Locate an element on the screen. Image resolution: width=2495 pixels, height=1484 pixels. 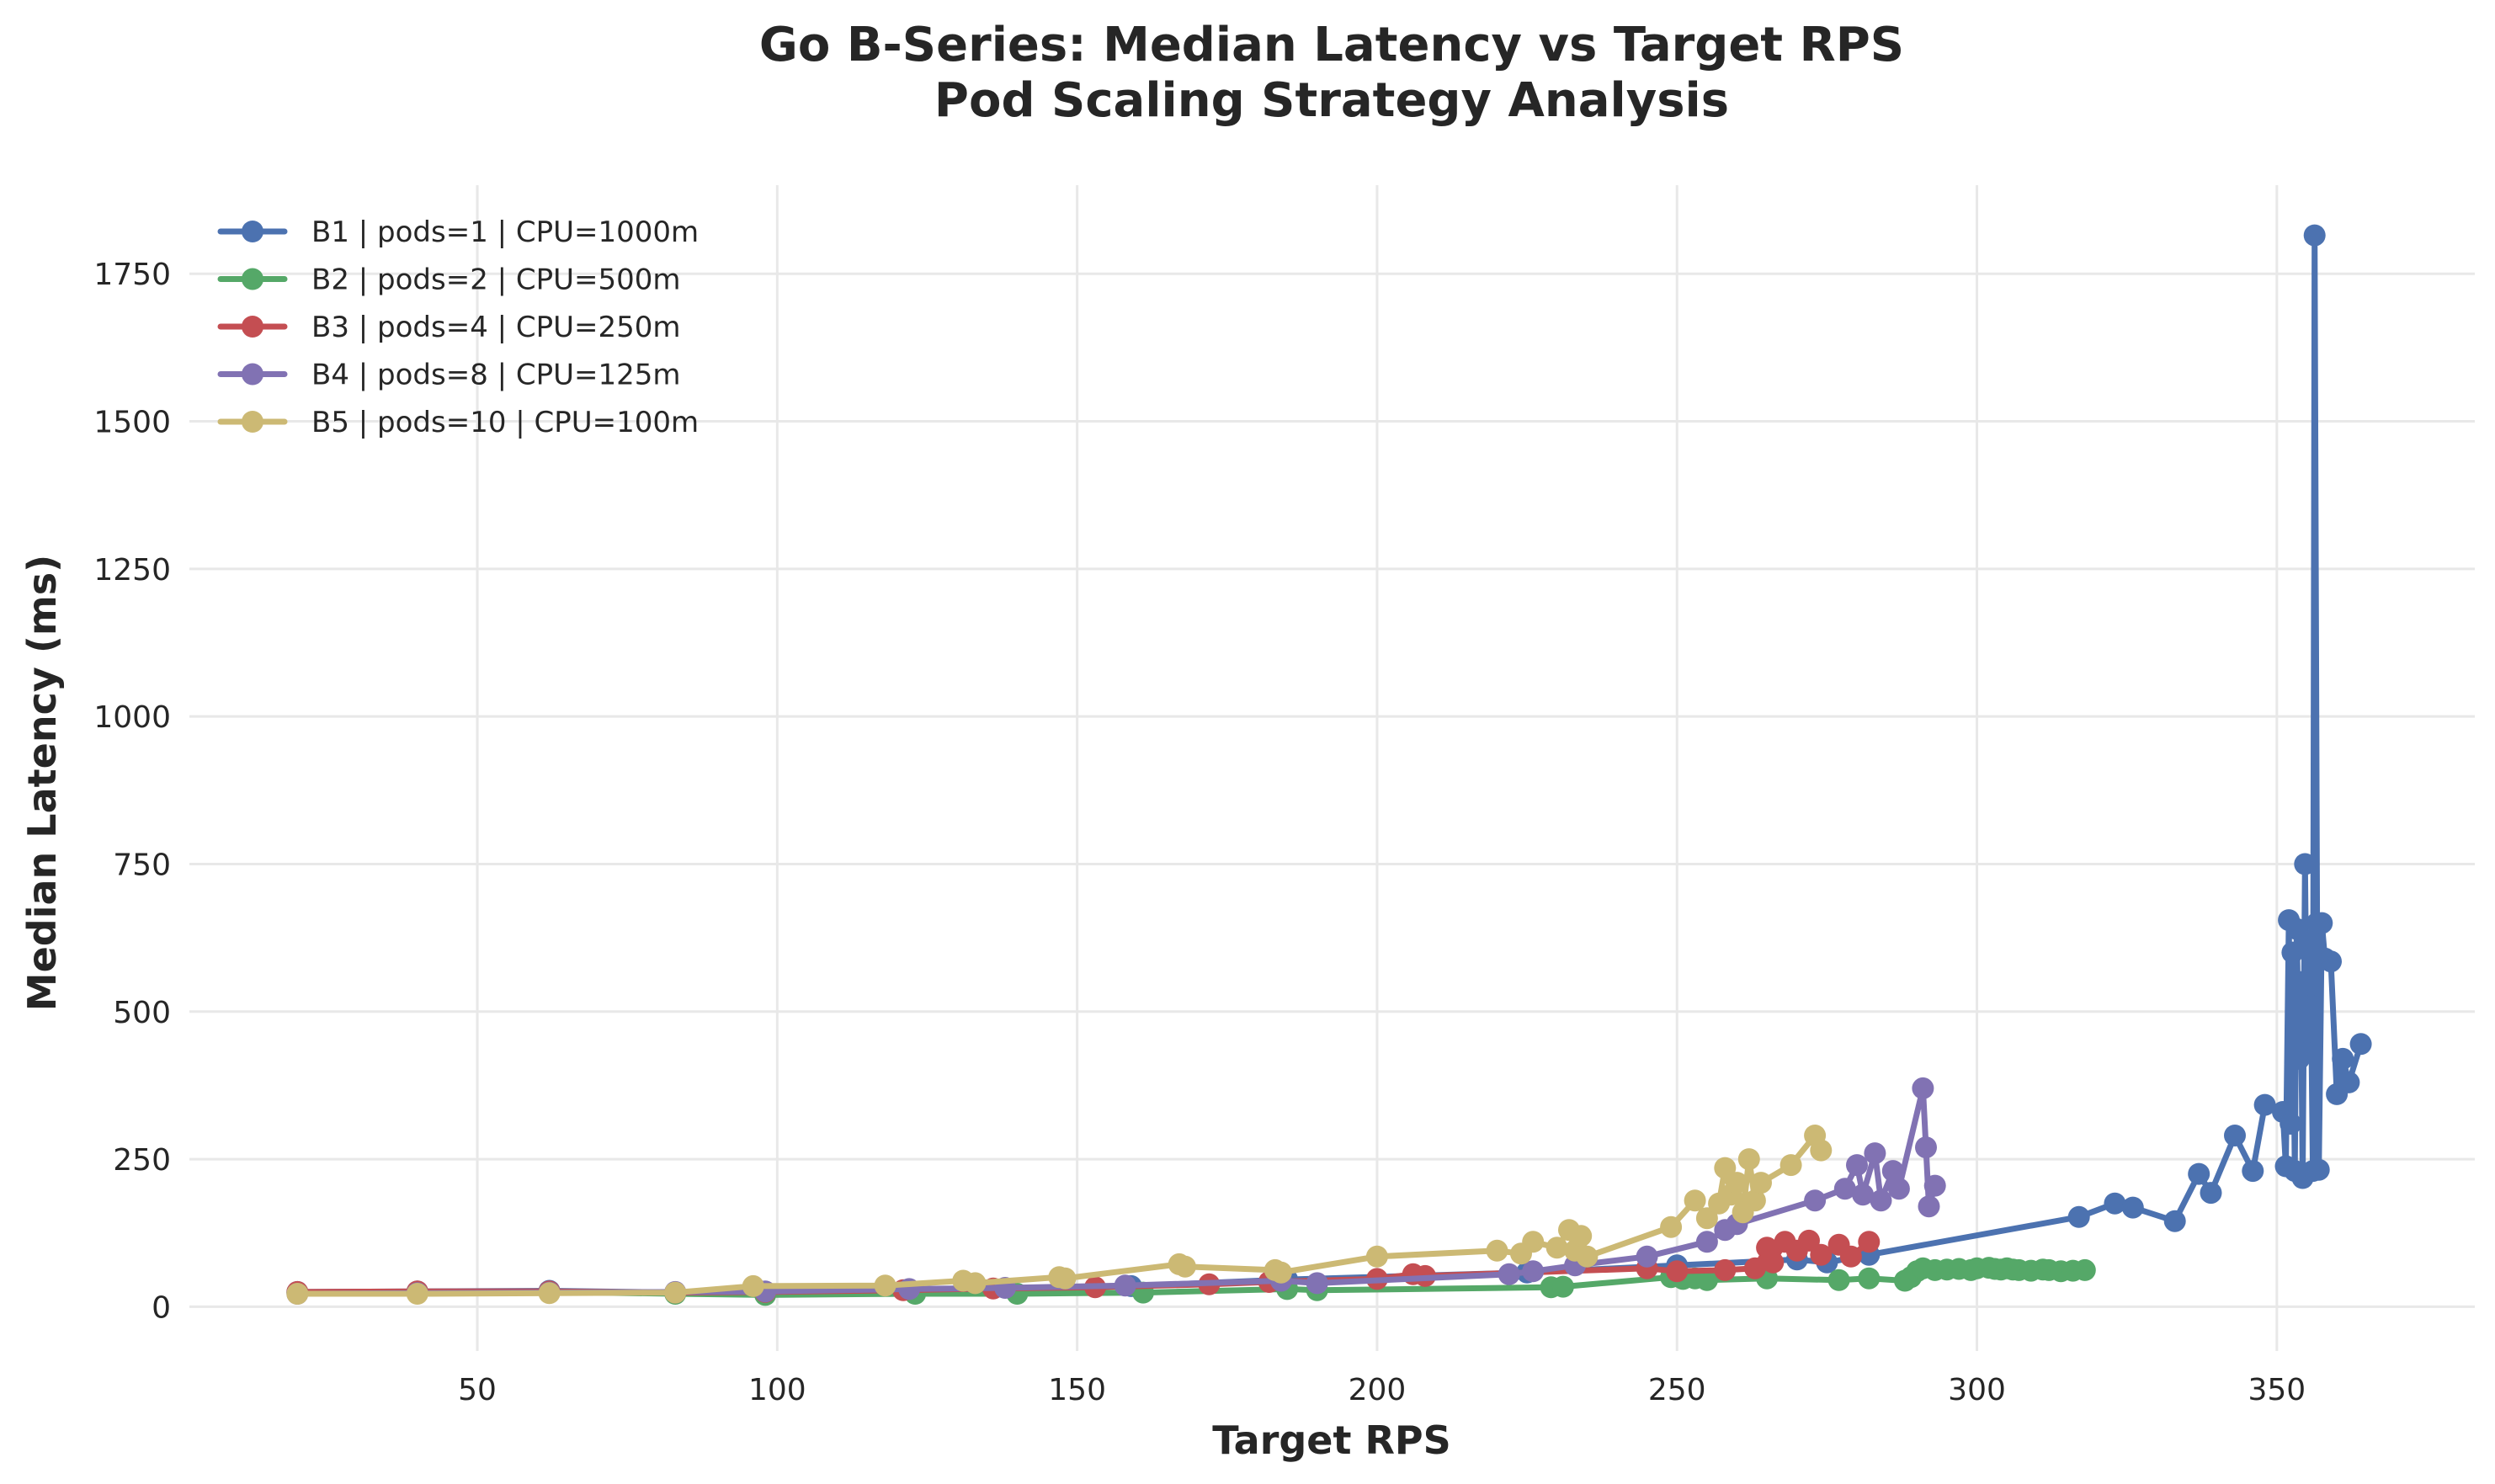
y-tick-label: 1000 is located at coordinates (132, 717).